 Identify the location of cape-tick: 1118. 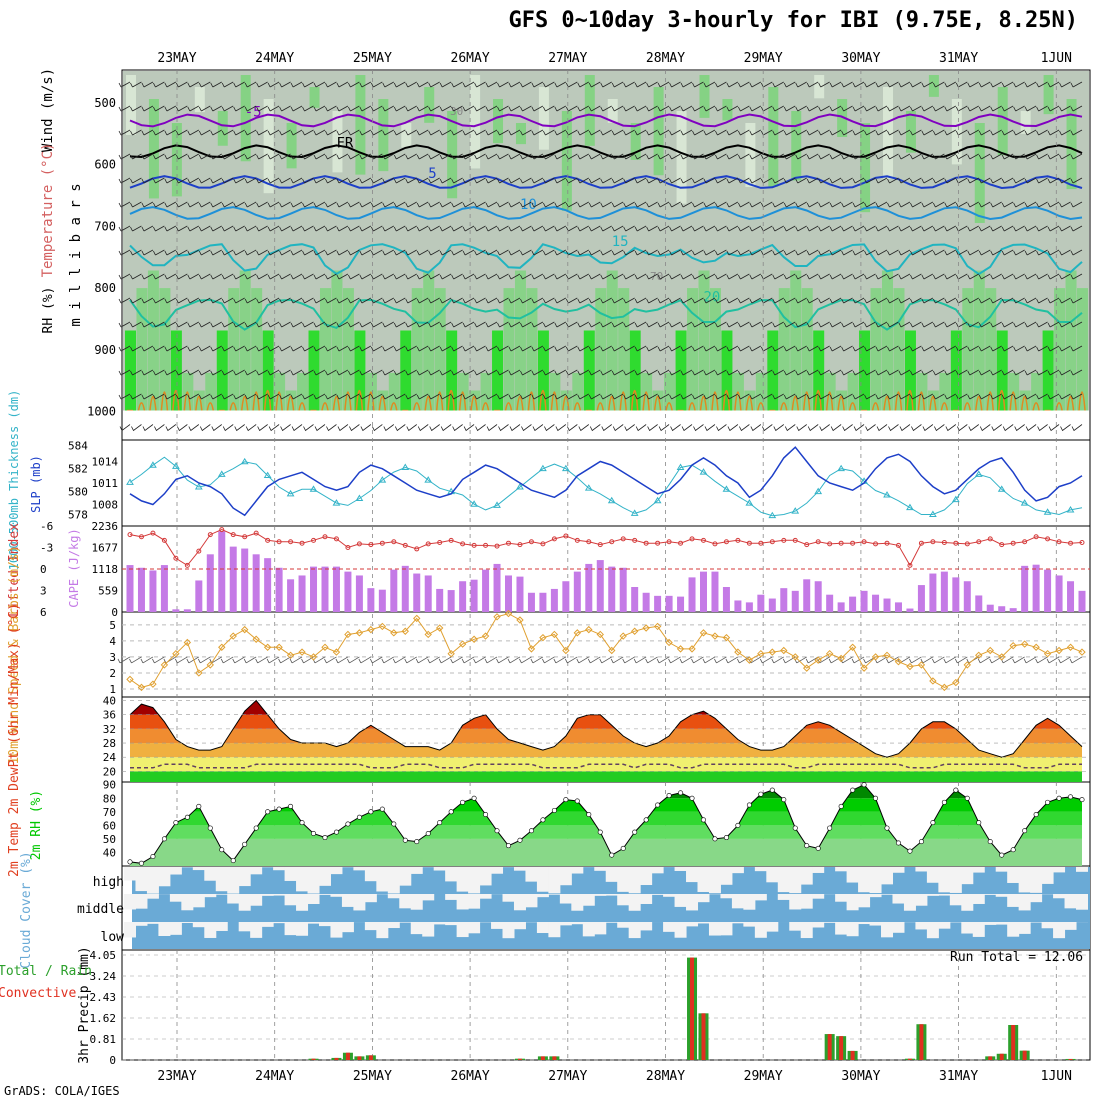
(105, 569).